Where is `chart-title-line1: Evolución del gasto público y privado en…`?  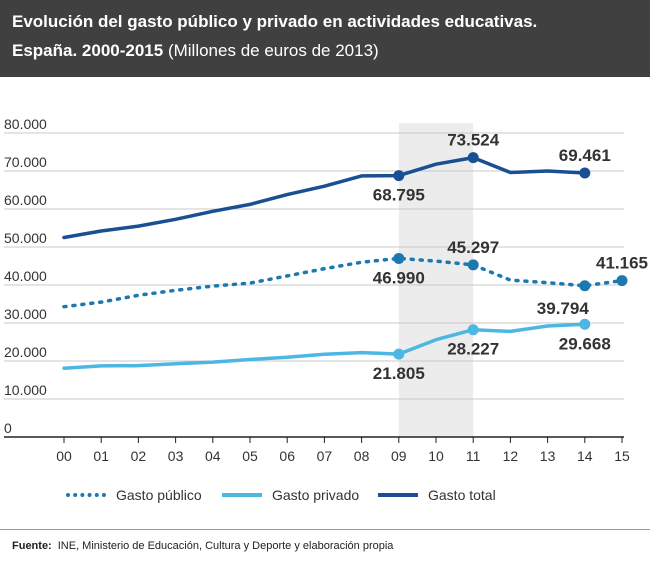
chart-title-line1: Evolución del gasto público y privado en… is located at coordinates (275, 21).